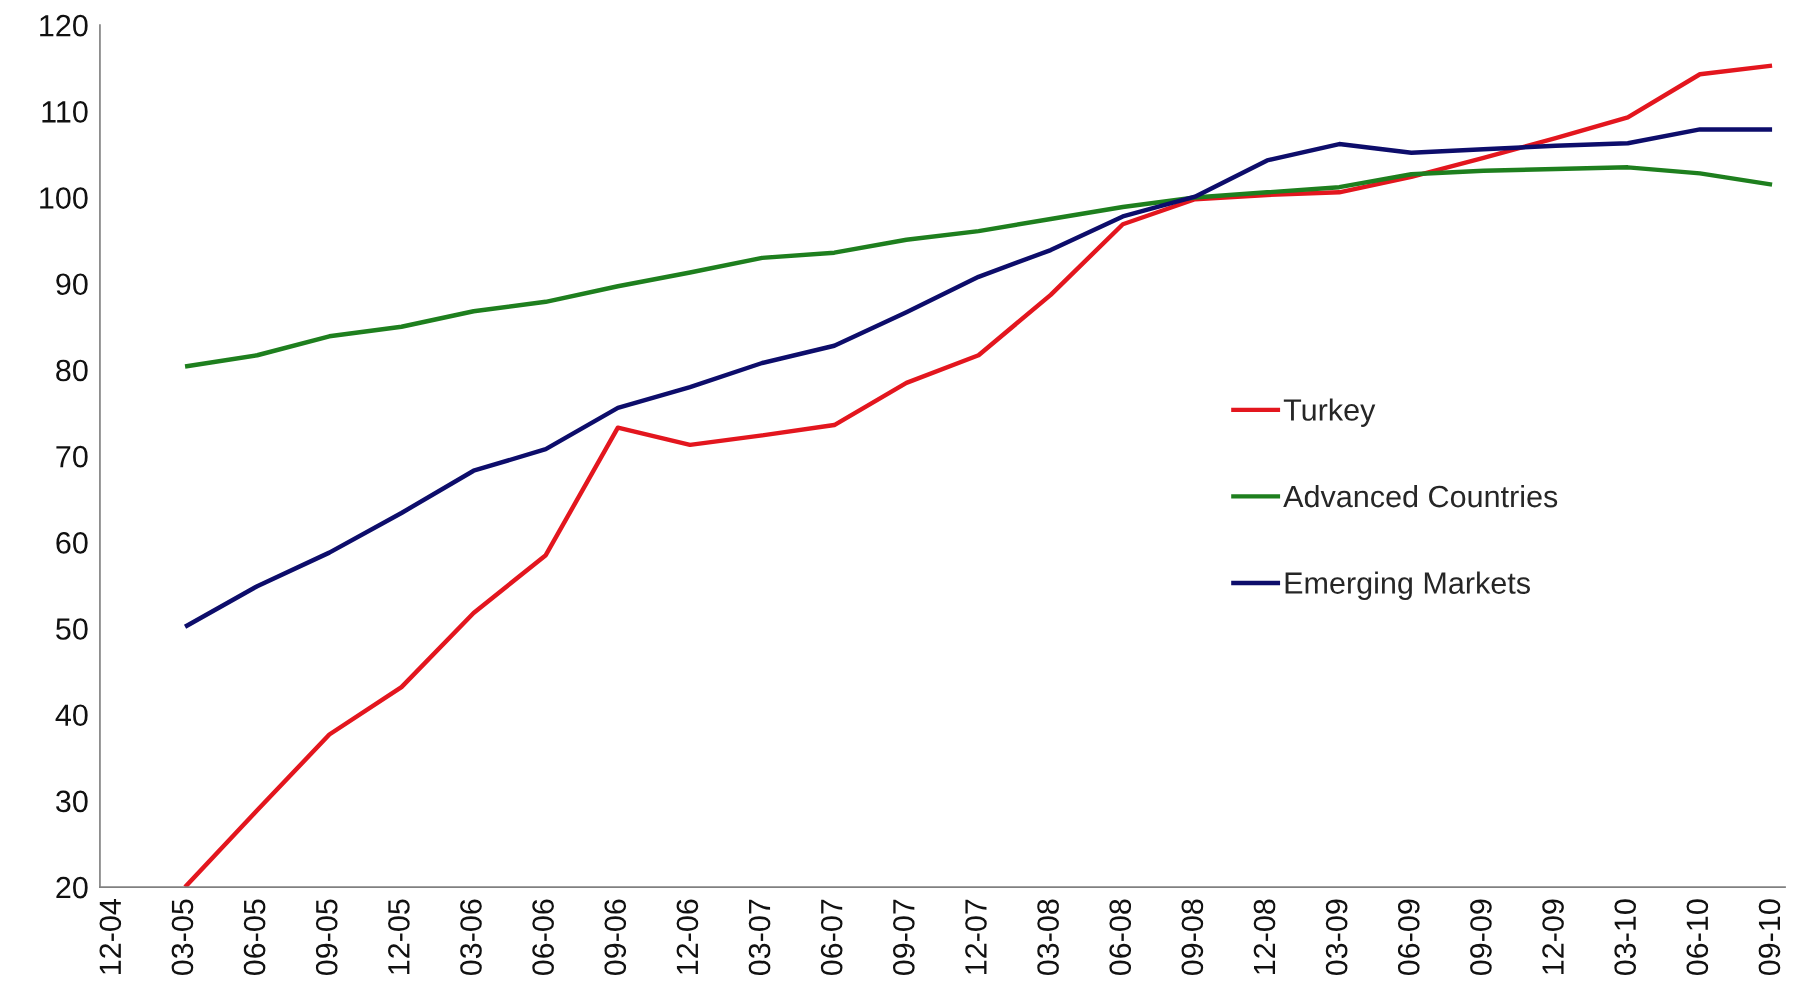  What do you see at coordinates (1048, 937) in the screenshot?
I see `x-tick-label: 03-08` at bounding box center [1048, 937].